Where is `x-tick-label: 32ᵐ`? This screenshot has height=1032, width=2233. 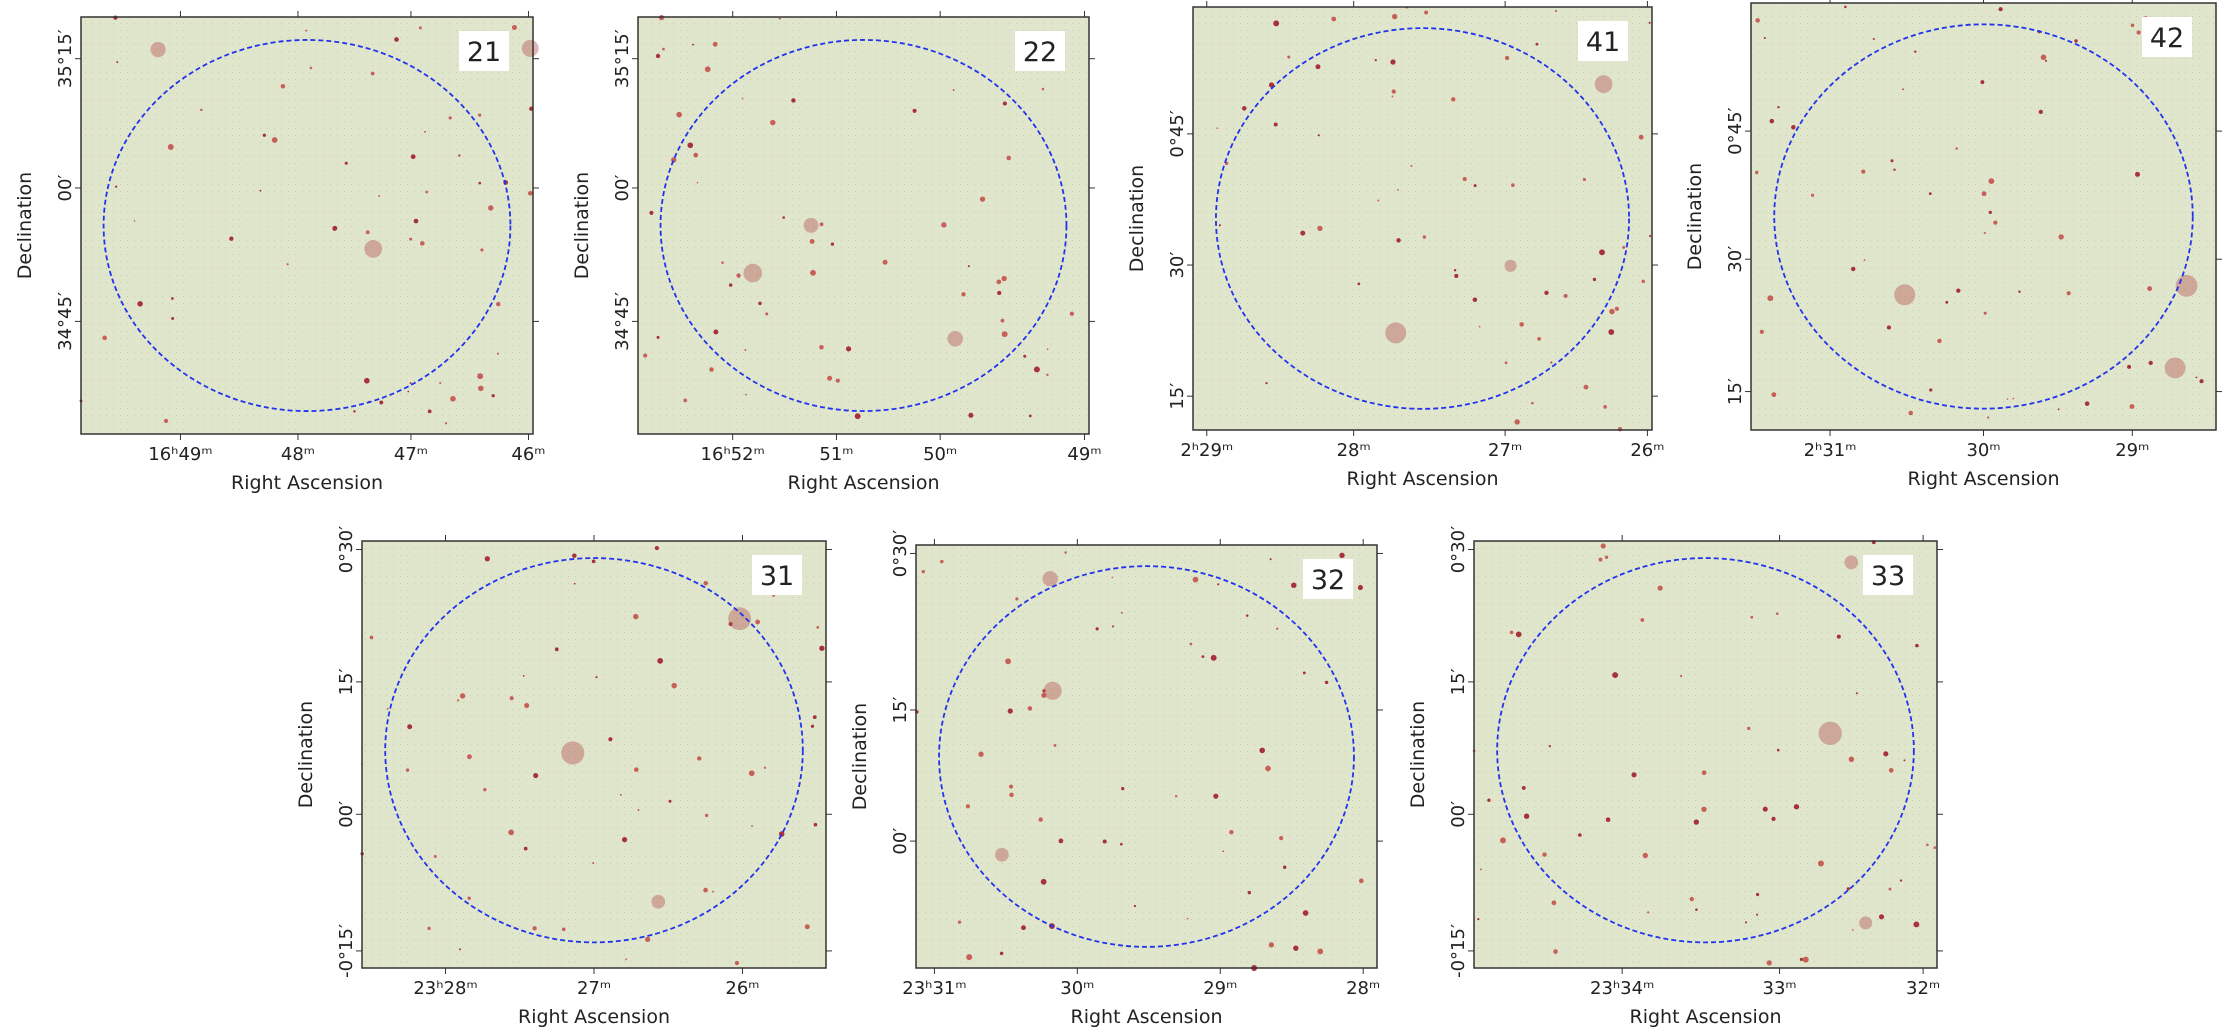
x-tick-label: 32ᵐ is located at coordinates (1923, 988).